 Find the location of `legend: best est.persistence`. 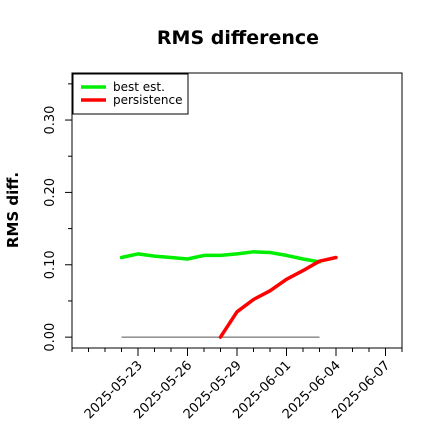

legend: best est.persistence is located at coordinates (130, 94).